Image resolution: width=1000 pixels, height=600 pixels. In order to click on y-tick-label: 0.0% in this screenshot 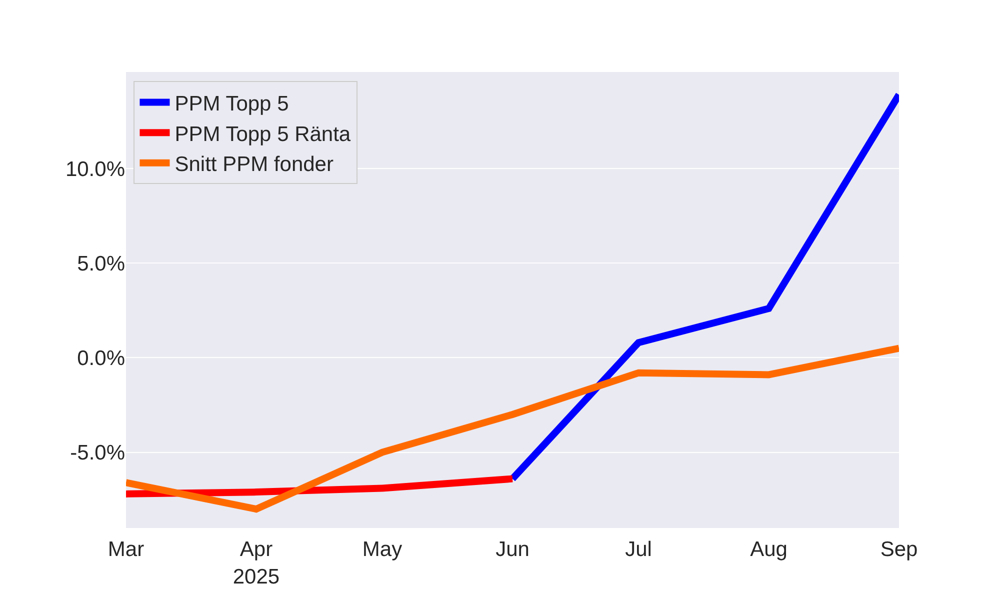, I will do `click(101, 358)`.